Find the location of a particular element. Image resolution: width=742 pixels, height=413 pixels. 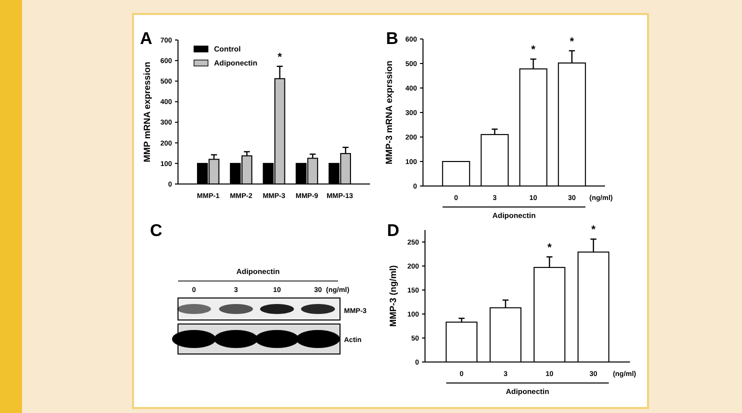

y-axis-title: MMP-3 (ng/ml) is located at coordinates (393, 296).